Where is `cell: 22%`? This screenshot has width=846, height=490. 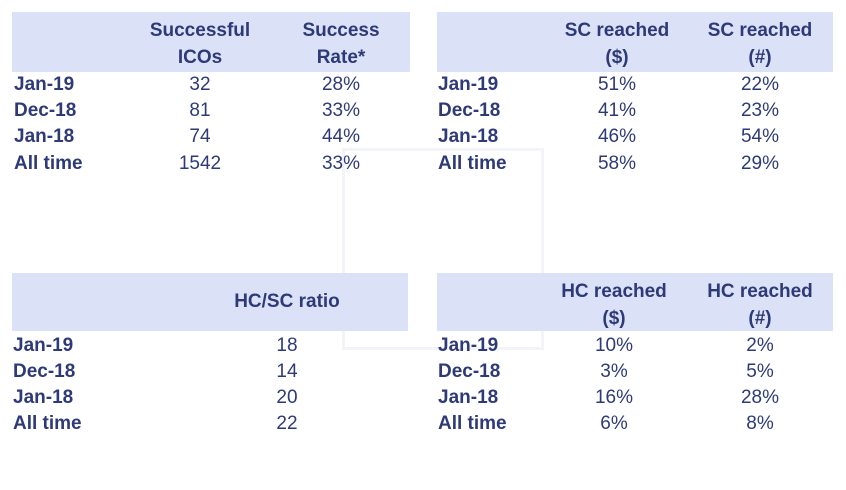 cell: 22% is located at coordinates (760, 84).